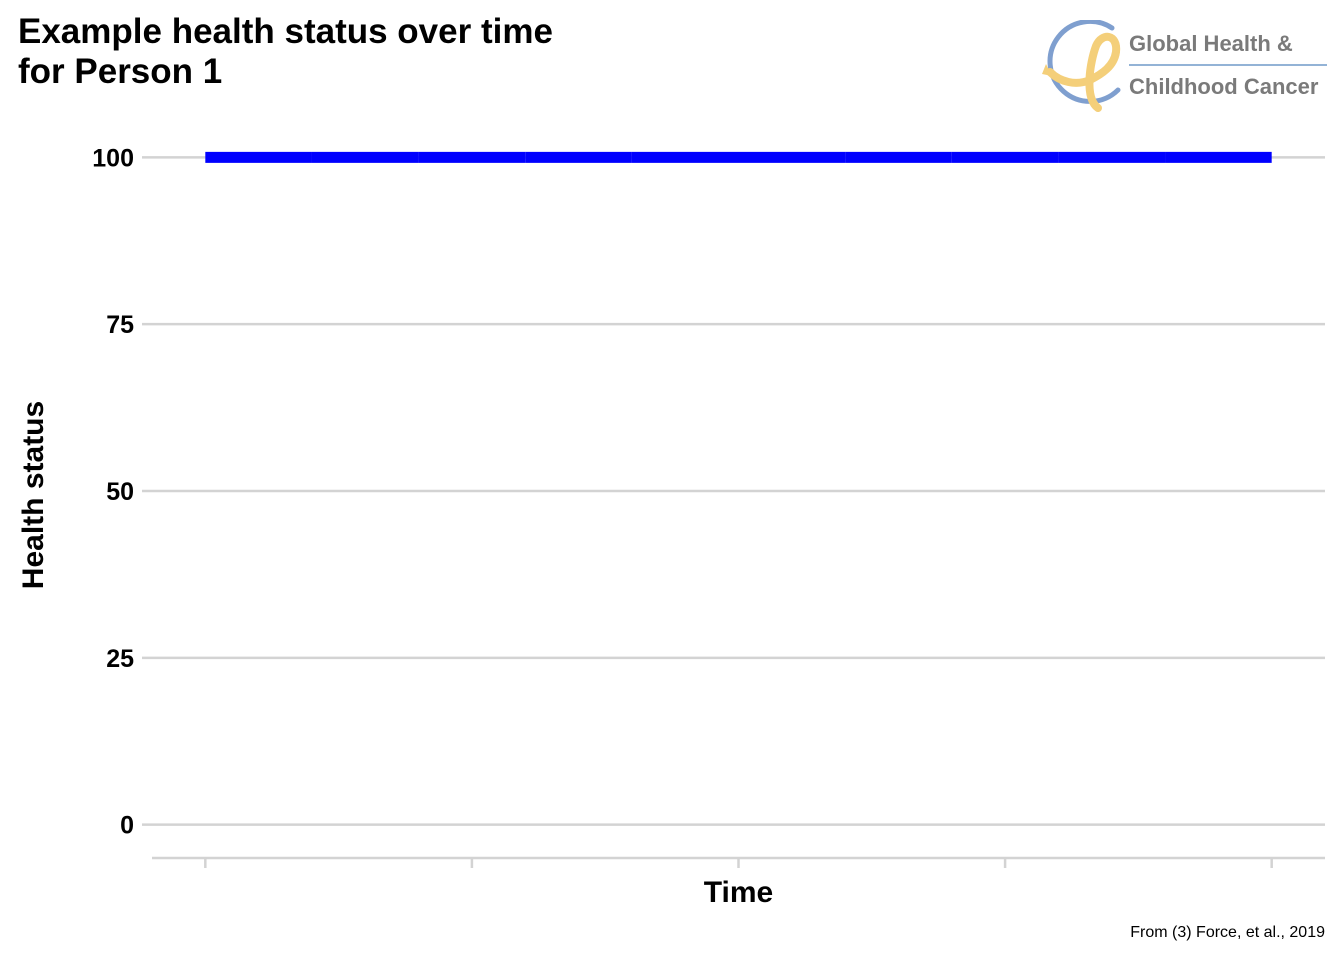 This screenshot has width=1344, height=960. I want to click on x-axis-title: Time, so click(738, 892).